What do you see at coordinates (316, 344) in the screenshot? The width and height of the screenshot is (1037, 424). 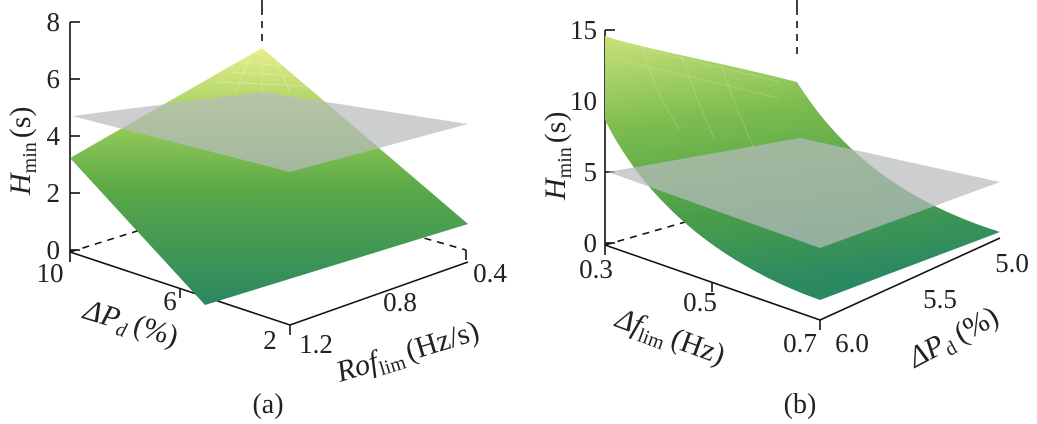 I see `y-tick-label: 1.2` at bounding box center [316, 344].